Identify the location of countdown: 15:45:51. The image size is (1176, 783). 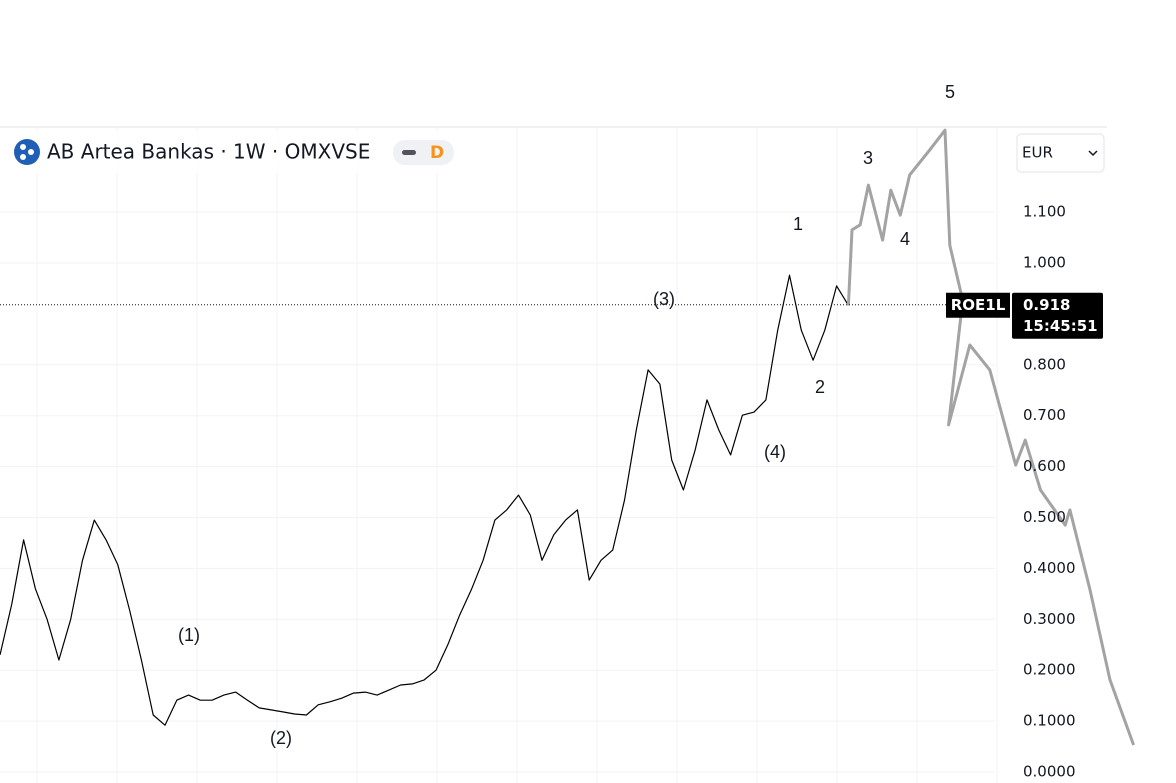
(1060, 326).